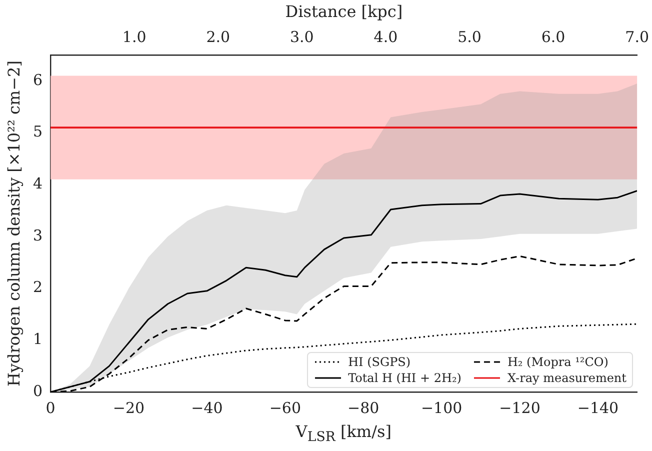  What do you see at coordinates (566, 378) in the screenshot?
I see `legend-label: X-ray measurement` at bounding box center [566, 378].